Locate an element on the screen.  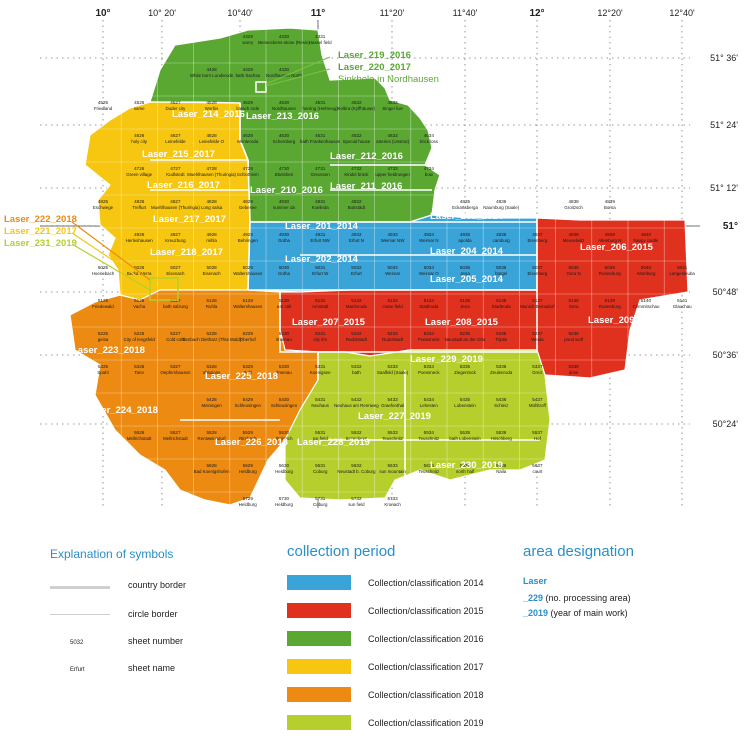
sheet-name: Lobenstein is located at coordinates (465, 405).